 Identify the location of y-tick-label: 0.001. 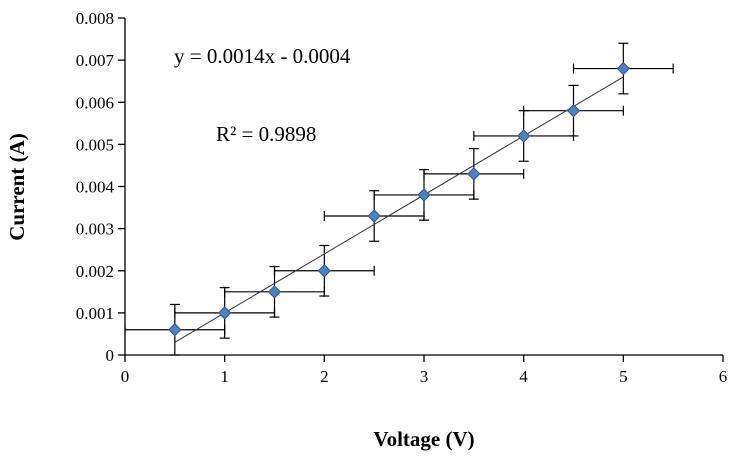
(95, 313).